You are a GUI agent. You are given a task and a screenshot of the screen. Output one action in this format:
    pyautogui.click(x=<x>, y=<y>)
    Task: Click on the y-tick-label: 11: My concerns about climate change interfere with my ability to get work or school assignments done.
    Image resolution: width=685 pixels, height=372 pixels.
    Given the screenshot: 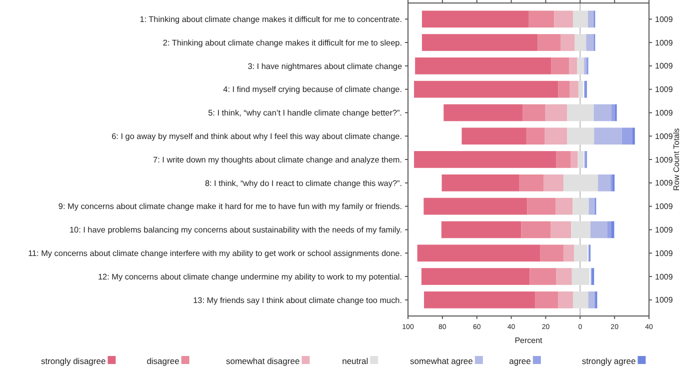 What is the action you would take?
    pyautogui.click(x=215, y=253)
    